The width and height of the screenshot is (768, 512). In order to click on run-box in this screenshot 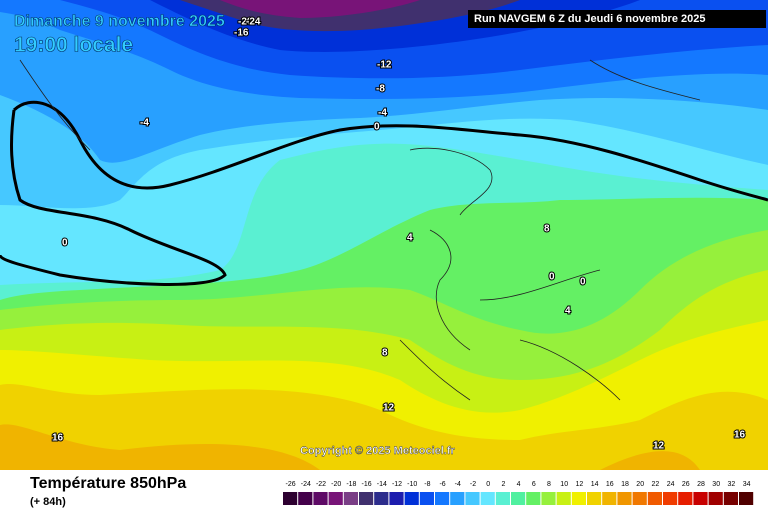, I will do `click(617, 19)`.